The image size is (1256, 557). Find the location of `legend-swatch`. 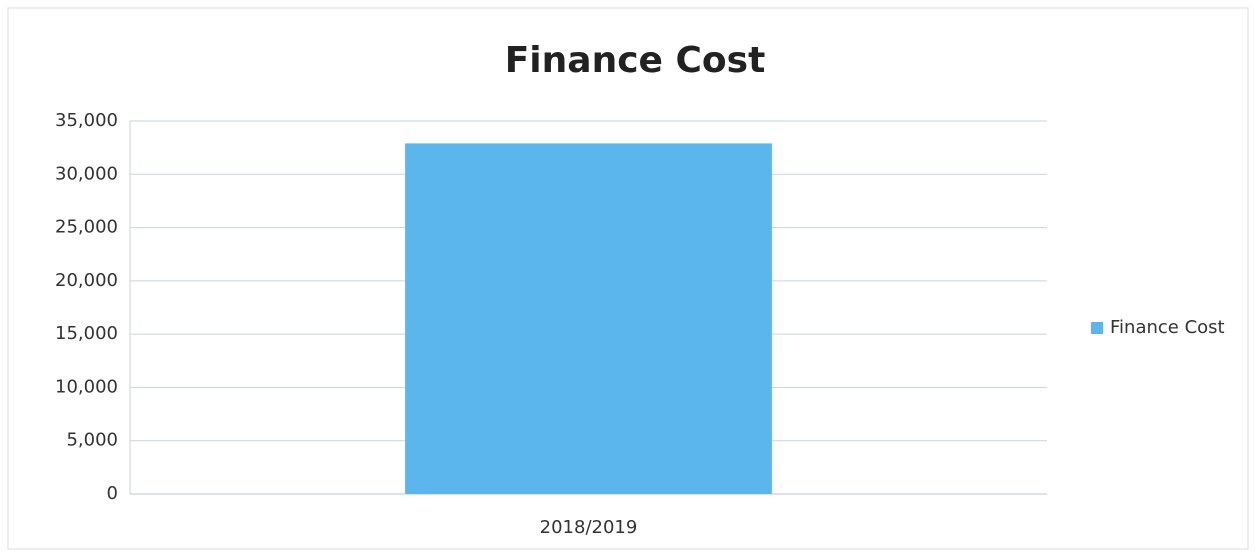

legend-swatch is located at coordinates (1097, 328).